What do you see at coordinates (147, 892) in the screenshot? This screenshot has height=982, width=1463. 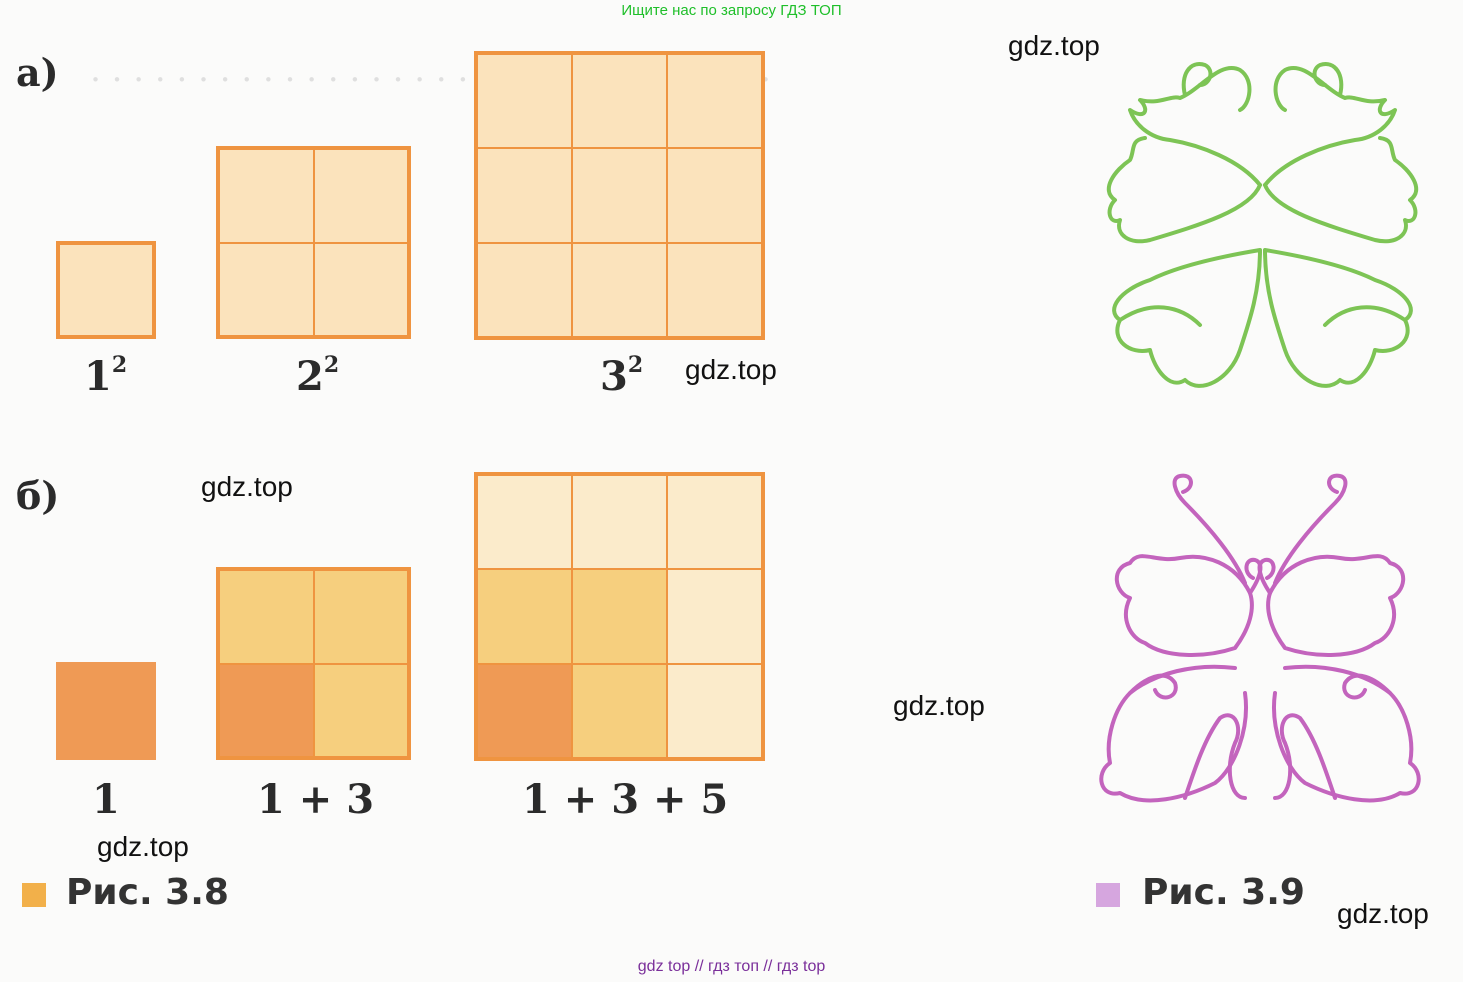 I see `caption-fig-3-8: Рис. 3.8` at bounding box center [147, 892].